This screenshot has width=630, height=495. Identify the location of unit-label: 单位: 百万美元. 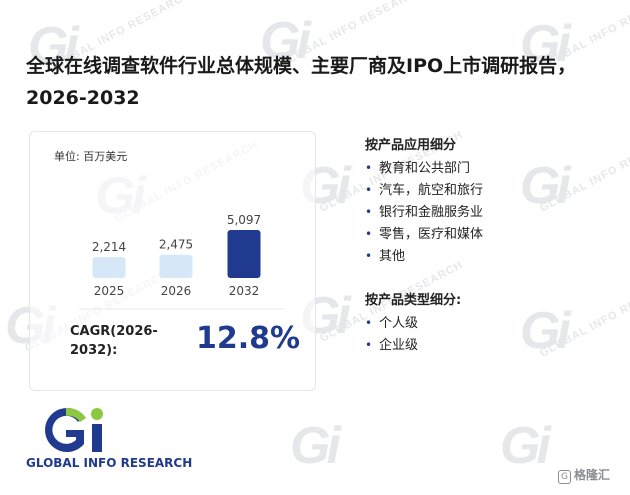
(91, 156).